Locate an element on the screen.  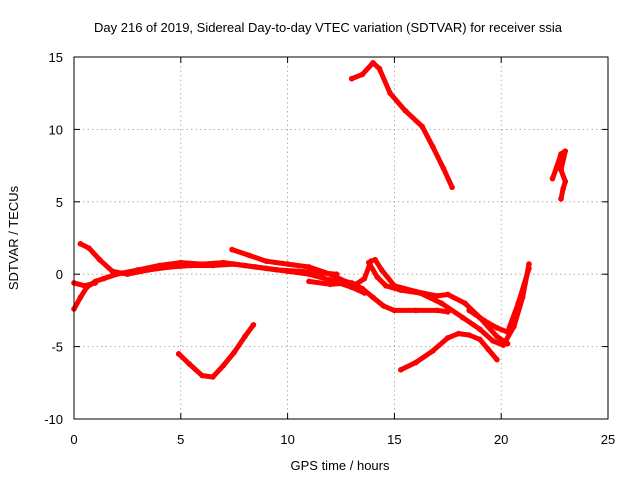
x-tick-label: 20 is located at coordinates (501, 439).